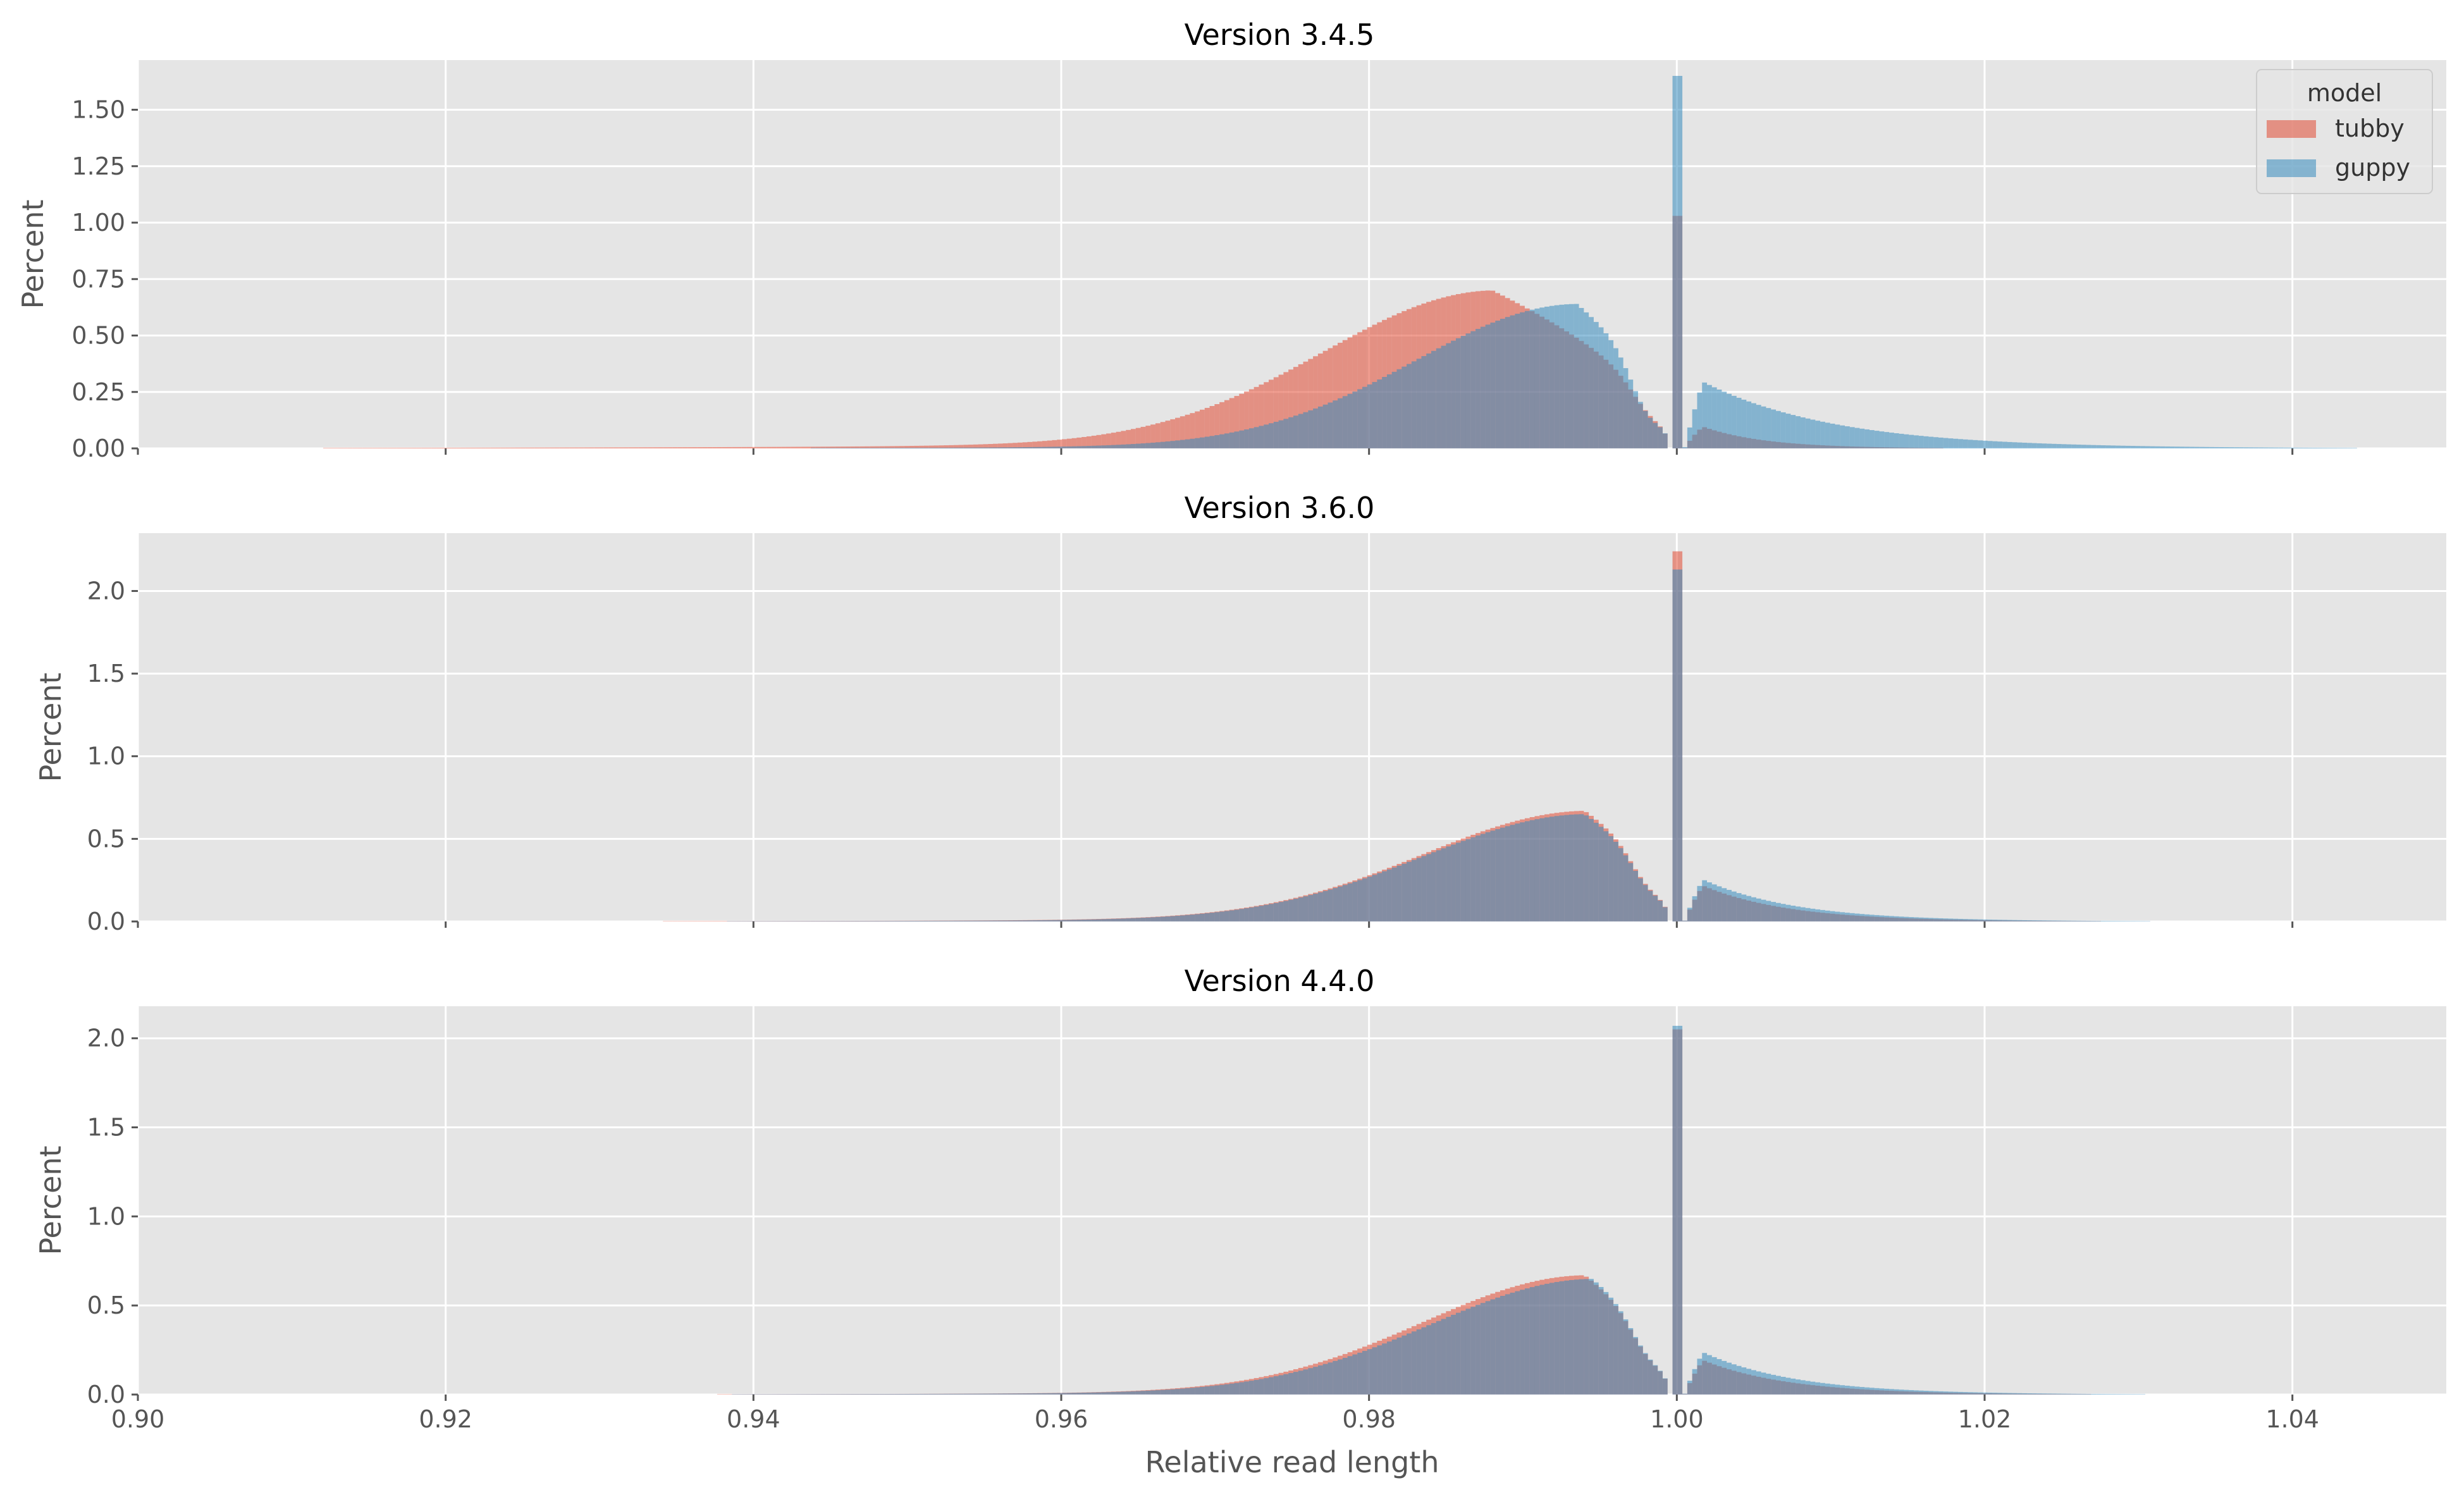 This screenshot has height=1497, width=2464. Describe the element at coordinates (2292, 129) in the screenshot. I see `legend-swatch-tubby` at that location.